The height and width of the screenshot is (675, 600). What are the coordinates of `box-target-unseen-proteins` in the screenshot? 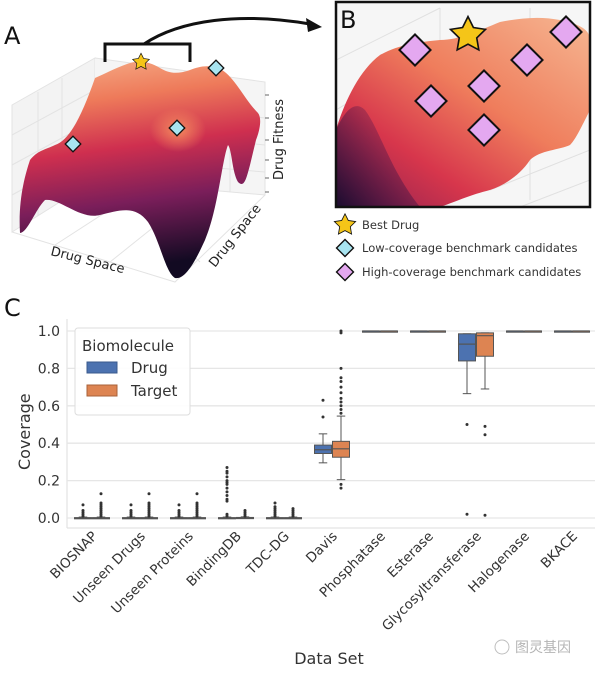 It's located at (197, 506).